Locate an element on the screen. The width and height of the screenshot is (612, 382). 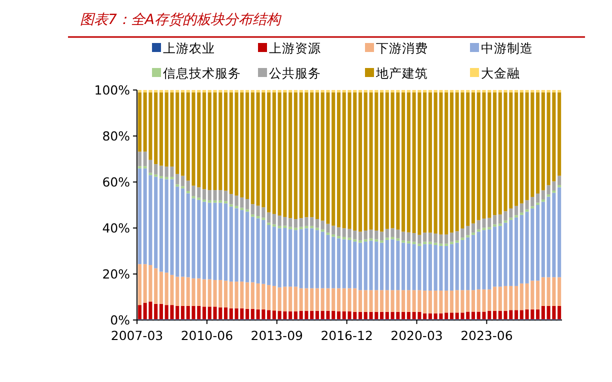
x-tick-label: 2020-03 is located at coordinates (416, 335).